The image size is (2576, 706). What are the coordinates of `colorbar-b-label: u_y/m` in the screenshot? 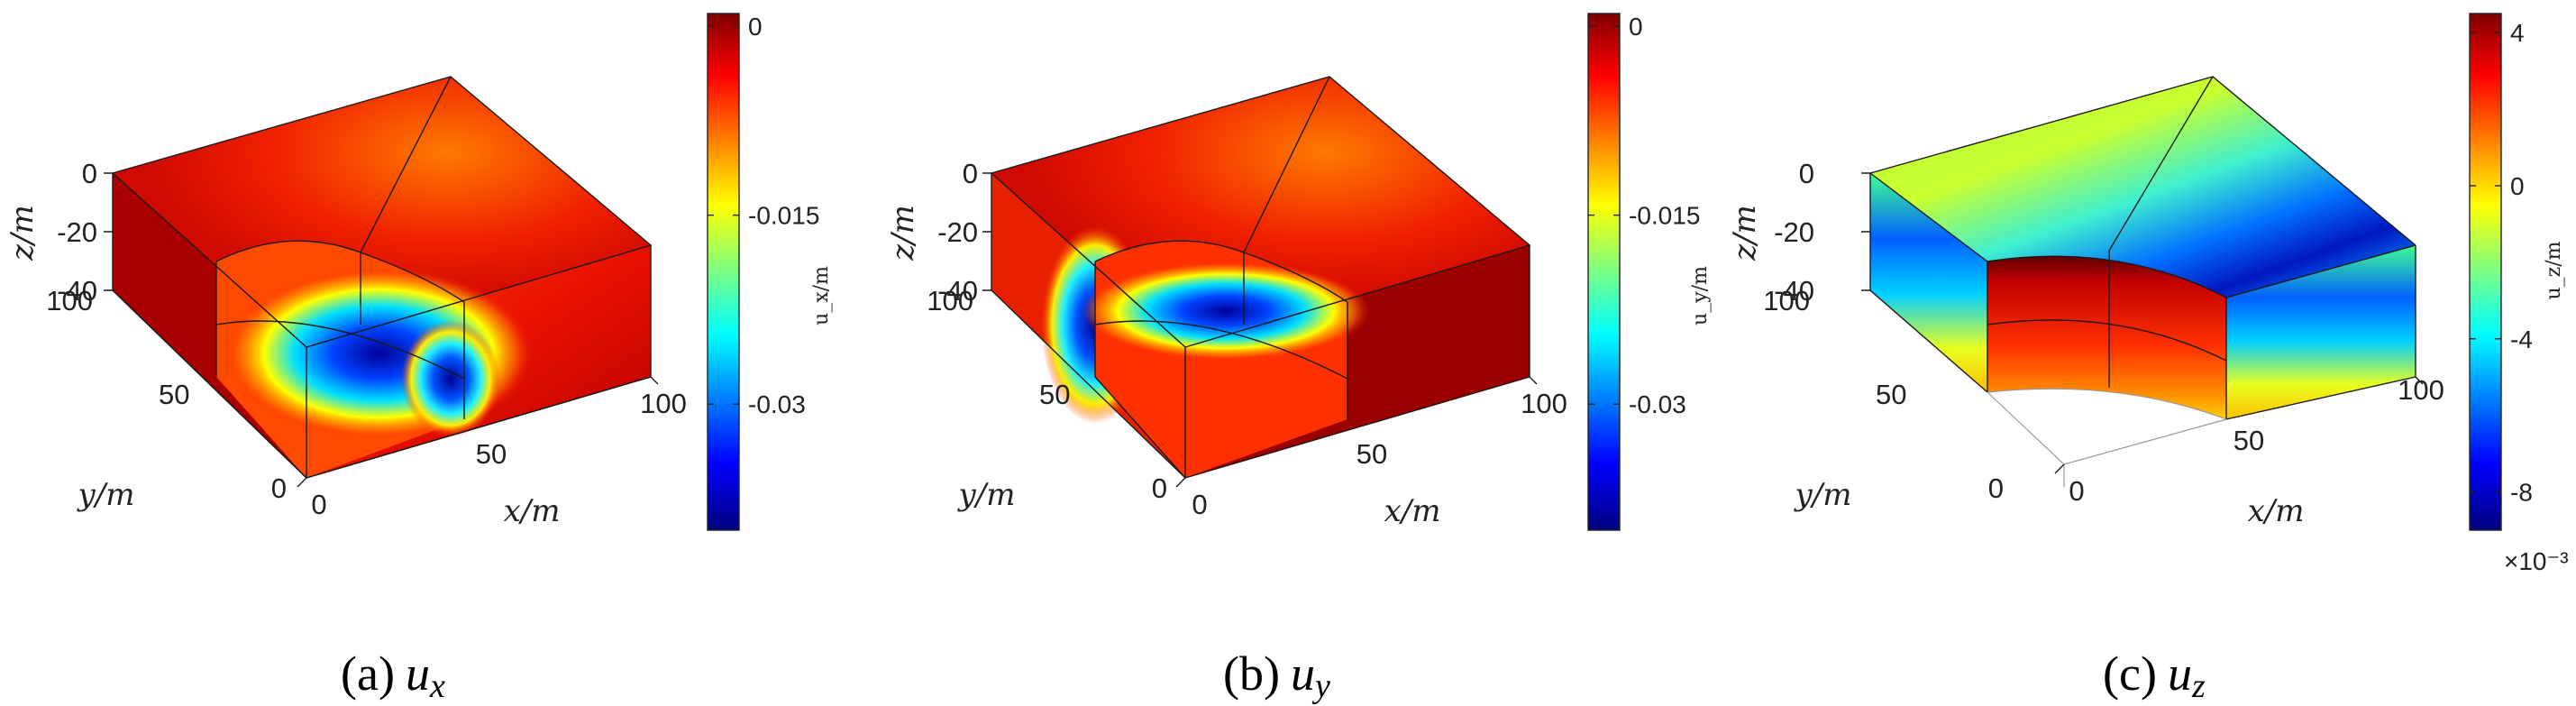 It's located at (1700, 295).